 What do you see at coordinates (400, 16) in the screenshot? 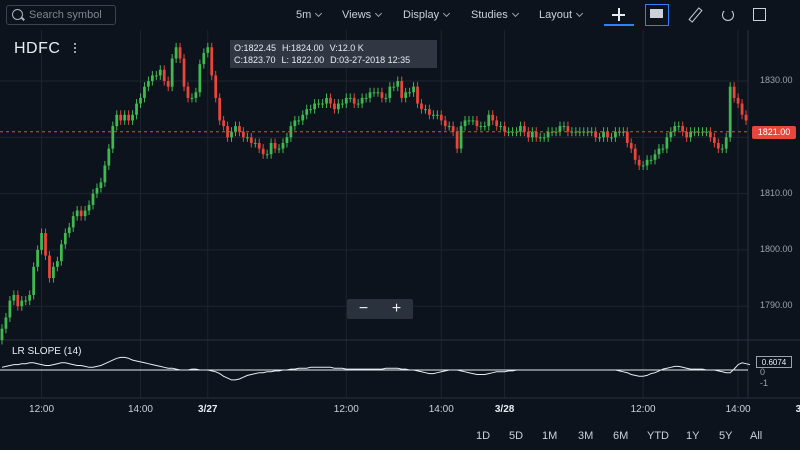
I see `toolbar: 5m Views Display Studies Layout` at bounding box center [400, 16].